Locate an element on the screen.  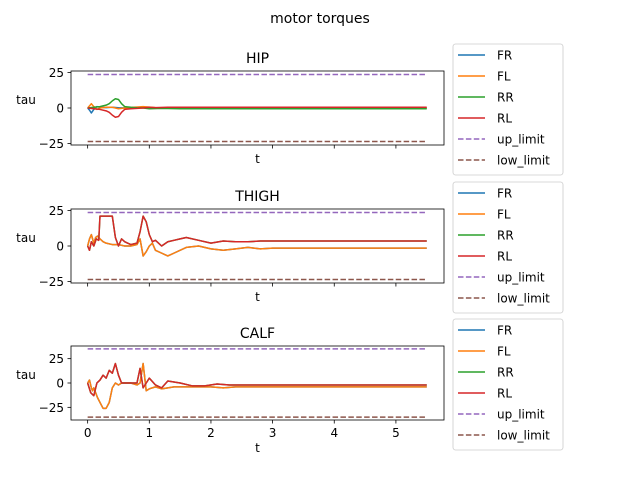
y-axis-label-calf: tau is located at coordinates (26, 375).